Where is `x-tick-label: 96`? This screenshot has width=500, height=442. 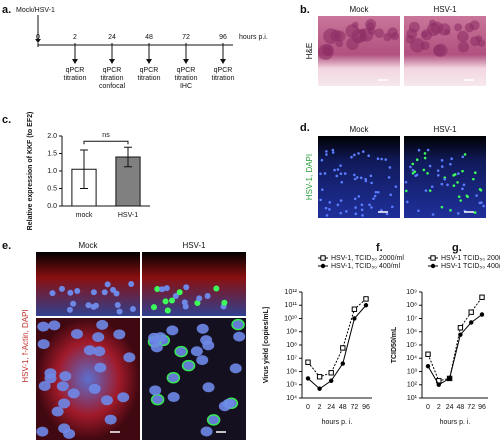 x-tick-label: 96 is located at coordinates (366, 407).